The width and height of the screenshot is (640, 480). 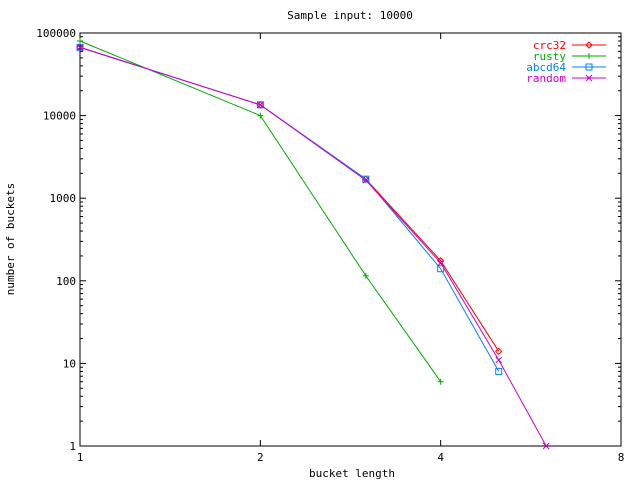 What do you see at coordinates (260, 457) in the screenshot?
I see `x-tick-label: 2` at bounding box center [260, 457].